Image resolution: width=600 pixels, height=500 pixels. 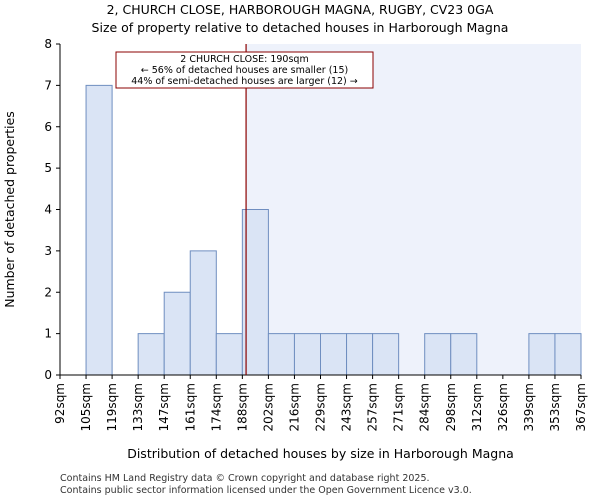 What do you see at coordinates (48, 85) in the screenshot?
I see `y-tick-label: 7` at bounding box center [48, 85].